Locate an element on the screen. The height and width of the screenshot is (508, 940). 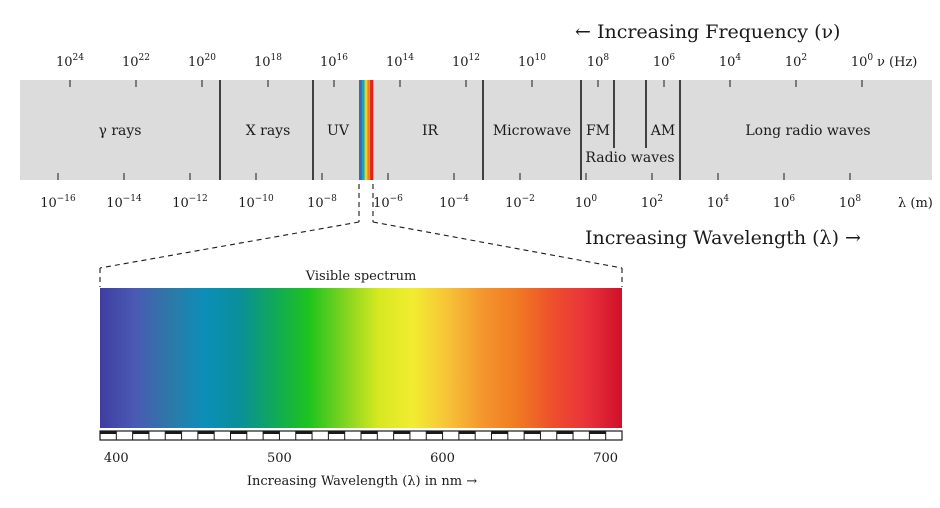
wavelength-tick-label: 10² is located at coordinates (652, 202).